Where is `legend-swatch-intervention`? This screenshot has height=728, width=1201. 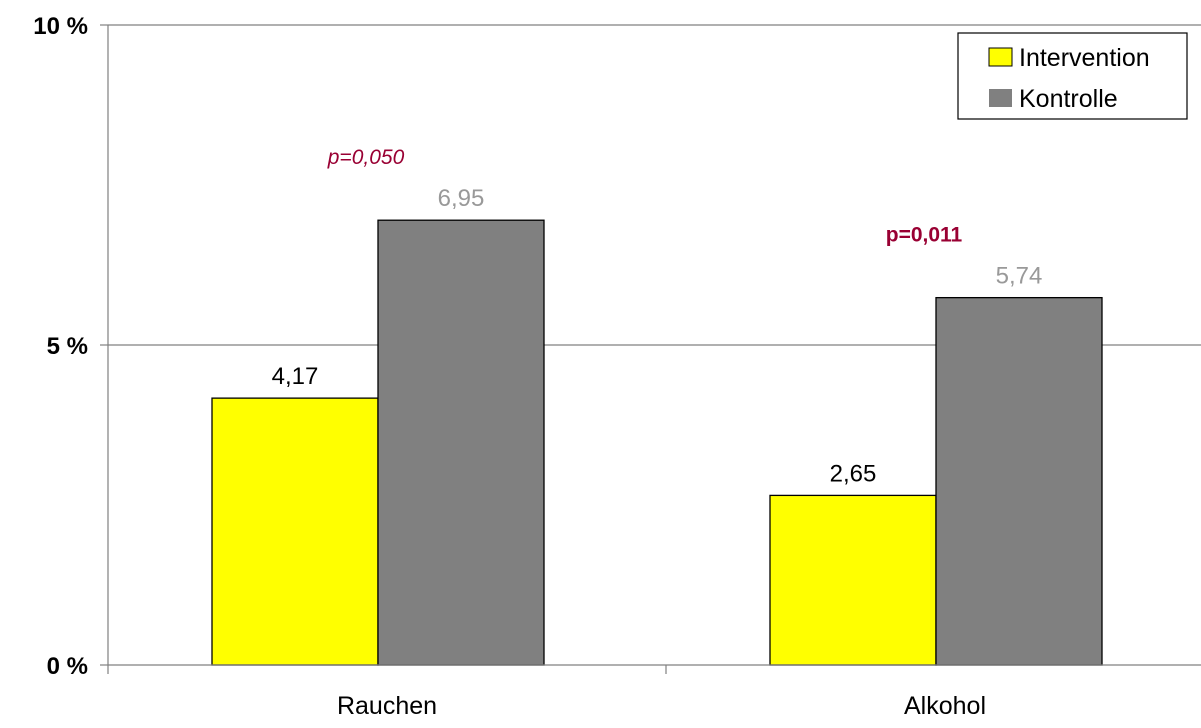
legend-swatch-intervention is located at coordinates (1000, 57).